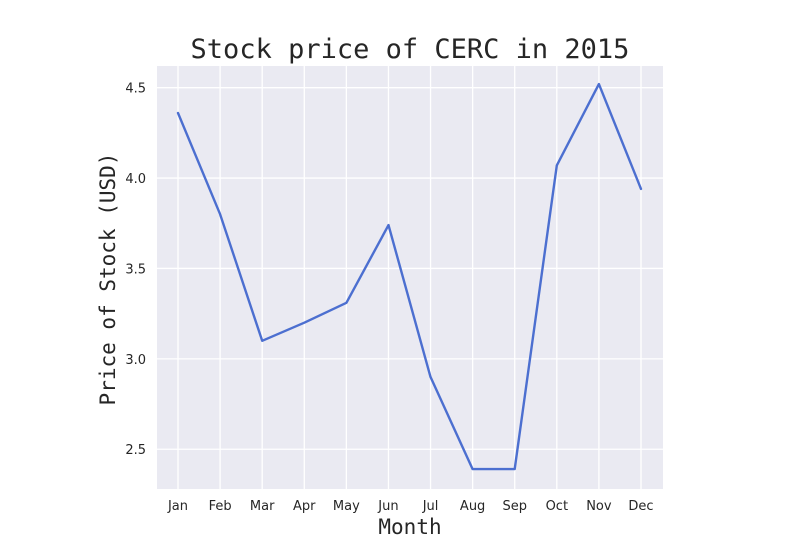 Image resolution: width=800 pixels, height=550 pixels. What do you see at coordinates (135, 450) in the screenshot?
I see `y-tick-label: 2.5` at bounding box center [135, 450].